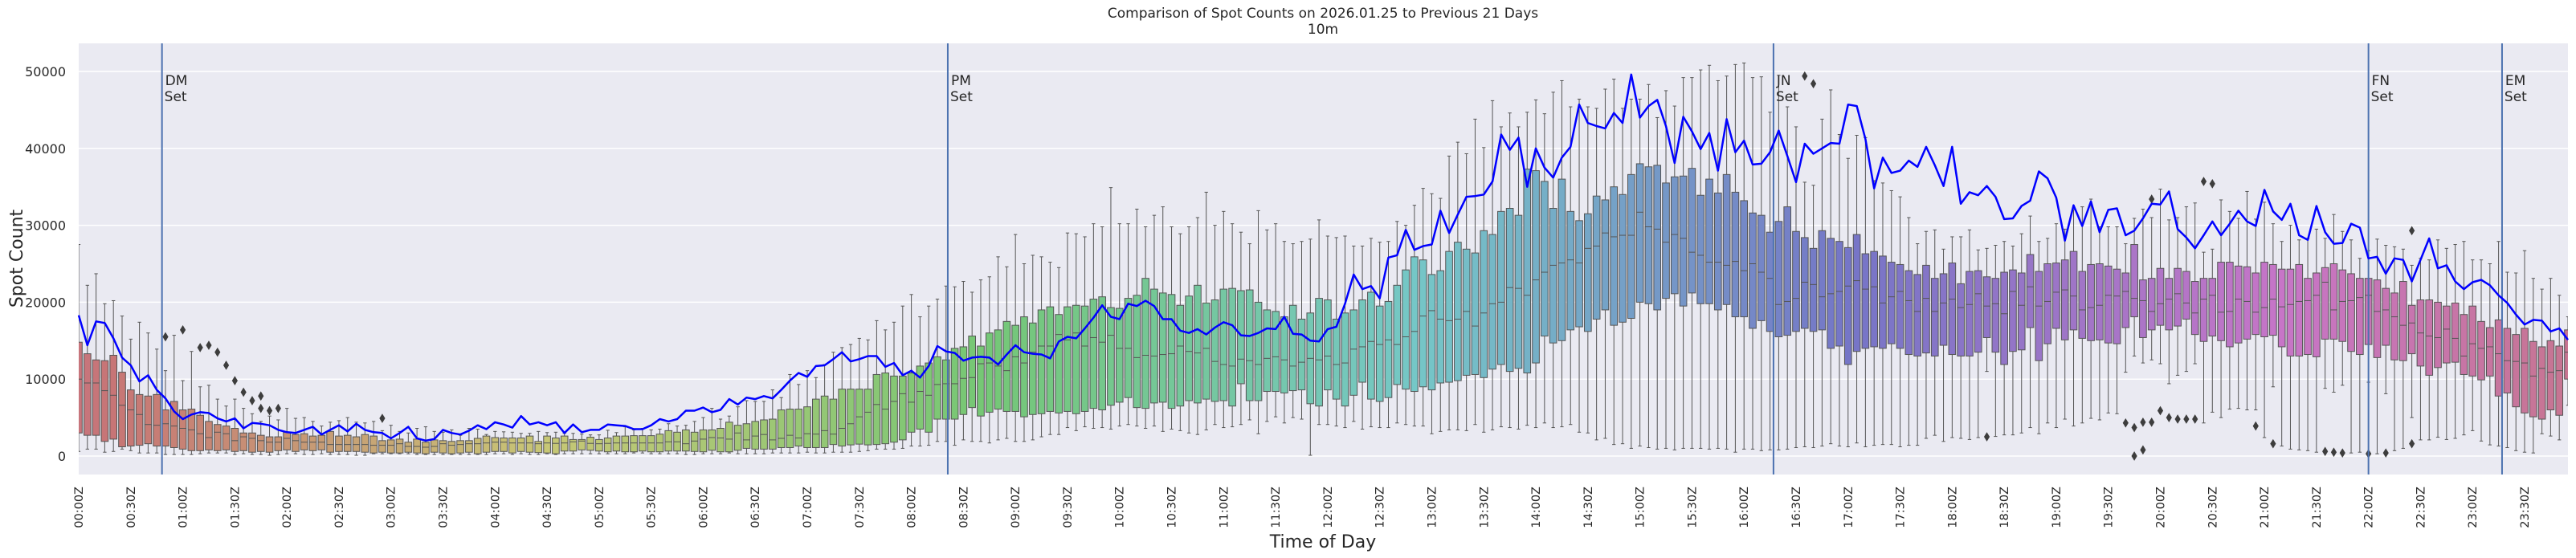  Describe the element at coordinates (2381, 81) in the screenshot. I see `event-label: FN` at that location.